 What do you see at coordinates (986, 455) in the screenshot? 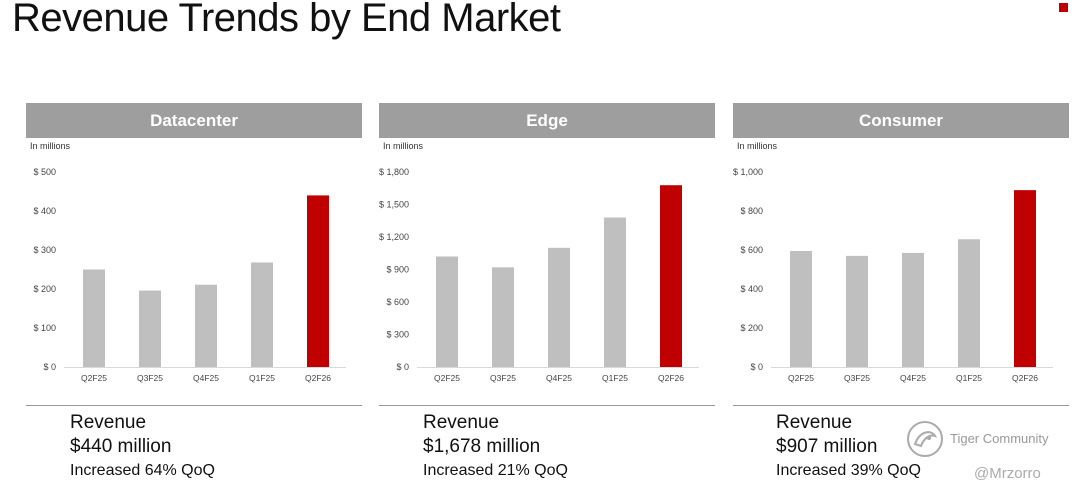
I see `tiger-community-watermark: Tiger Community @Mrzorro` at bounding box center [986, 455].